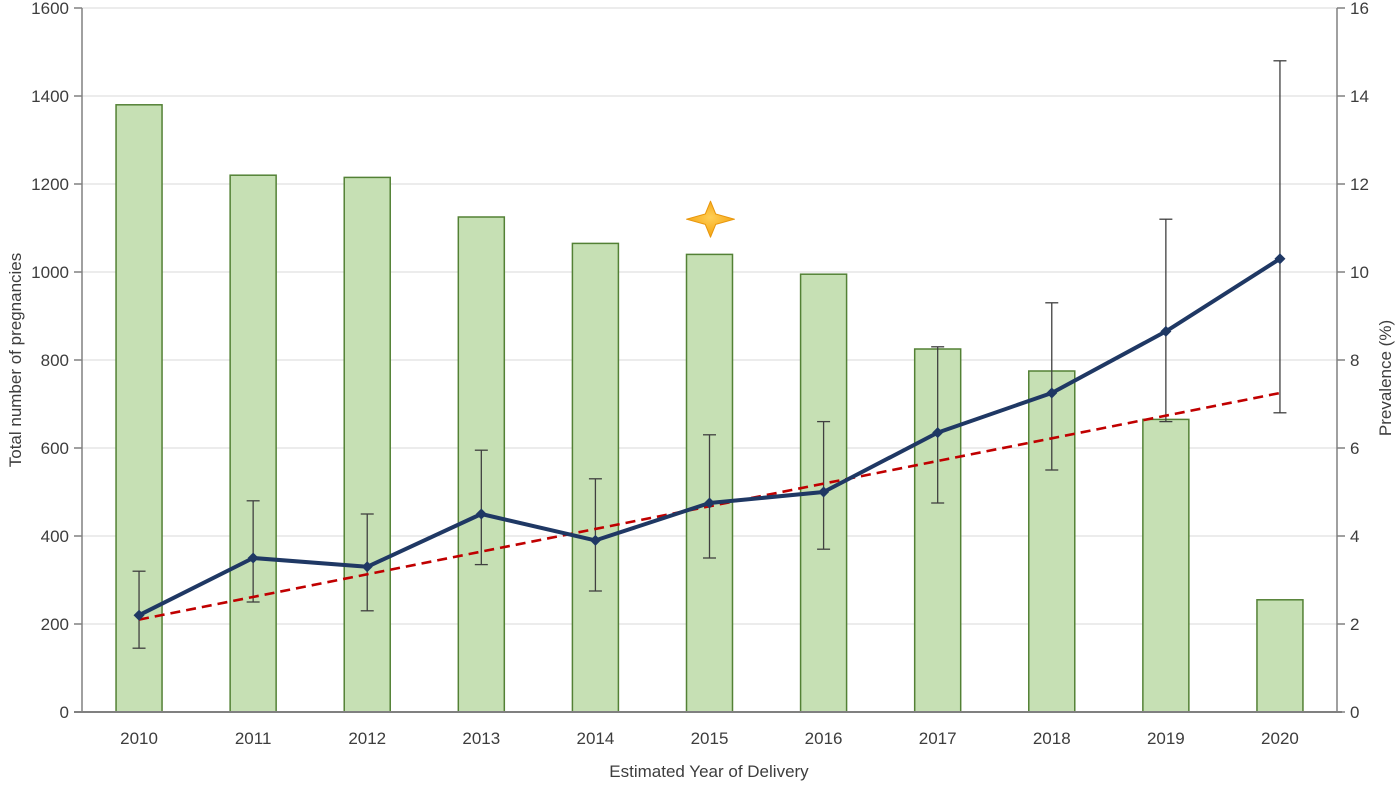 The height and width of the screenshot is (785, 1400). I want to click on x-tick-label: 2018, so click(1052, 738).